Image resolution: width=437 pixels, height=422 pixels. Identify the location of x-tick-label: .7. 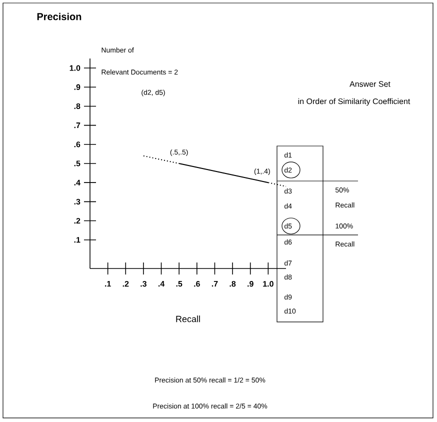
(215, 284).